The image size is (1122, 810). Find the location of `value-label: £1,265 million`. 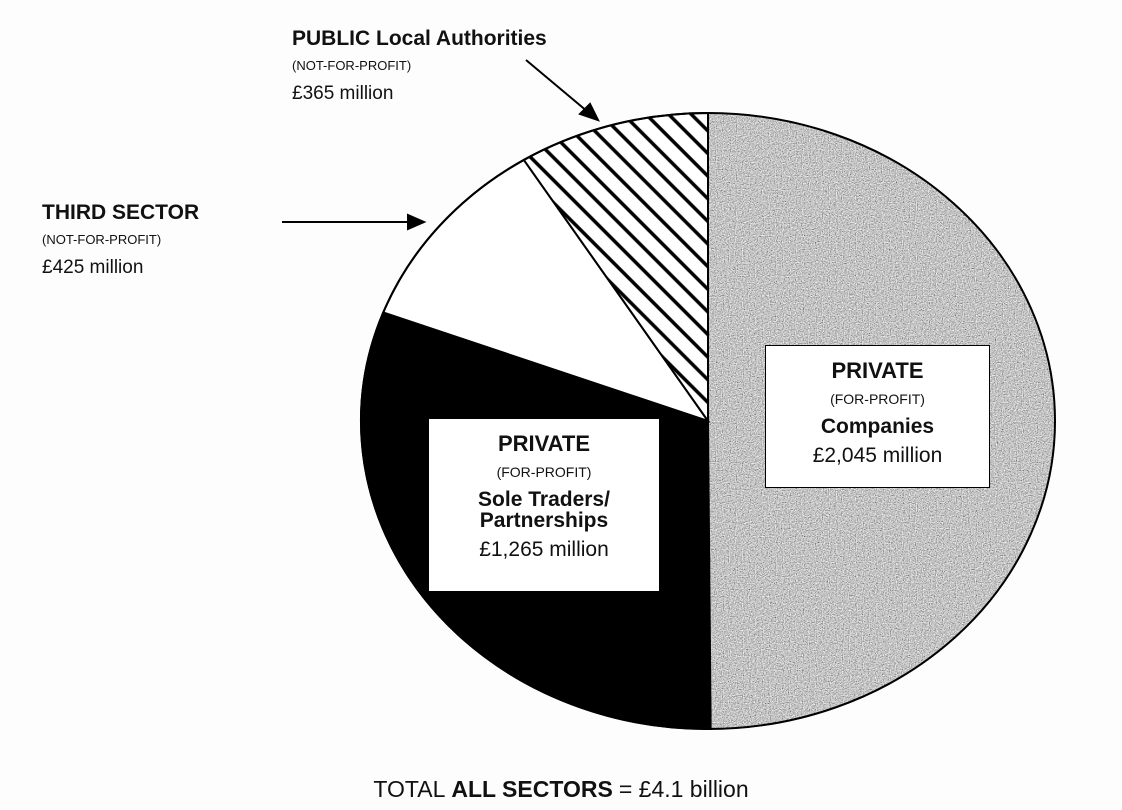

value-label: £1,265 million is located at coordinates (544, 549).